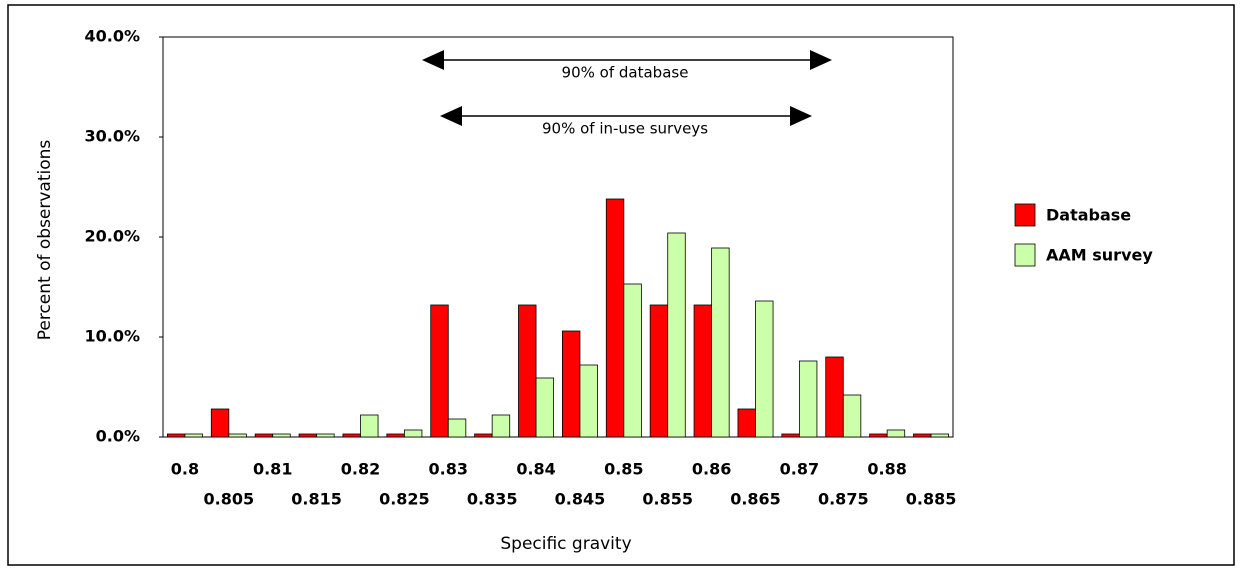  I want to click on x-tick-label: 0.875, so click(843, 499).